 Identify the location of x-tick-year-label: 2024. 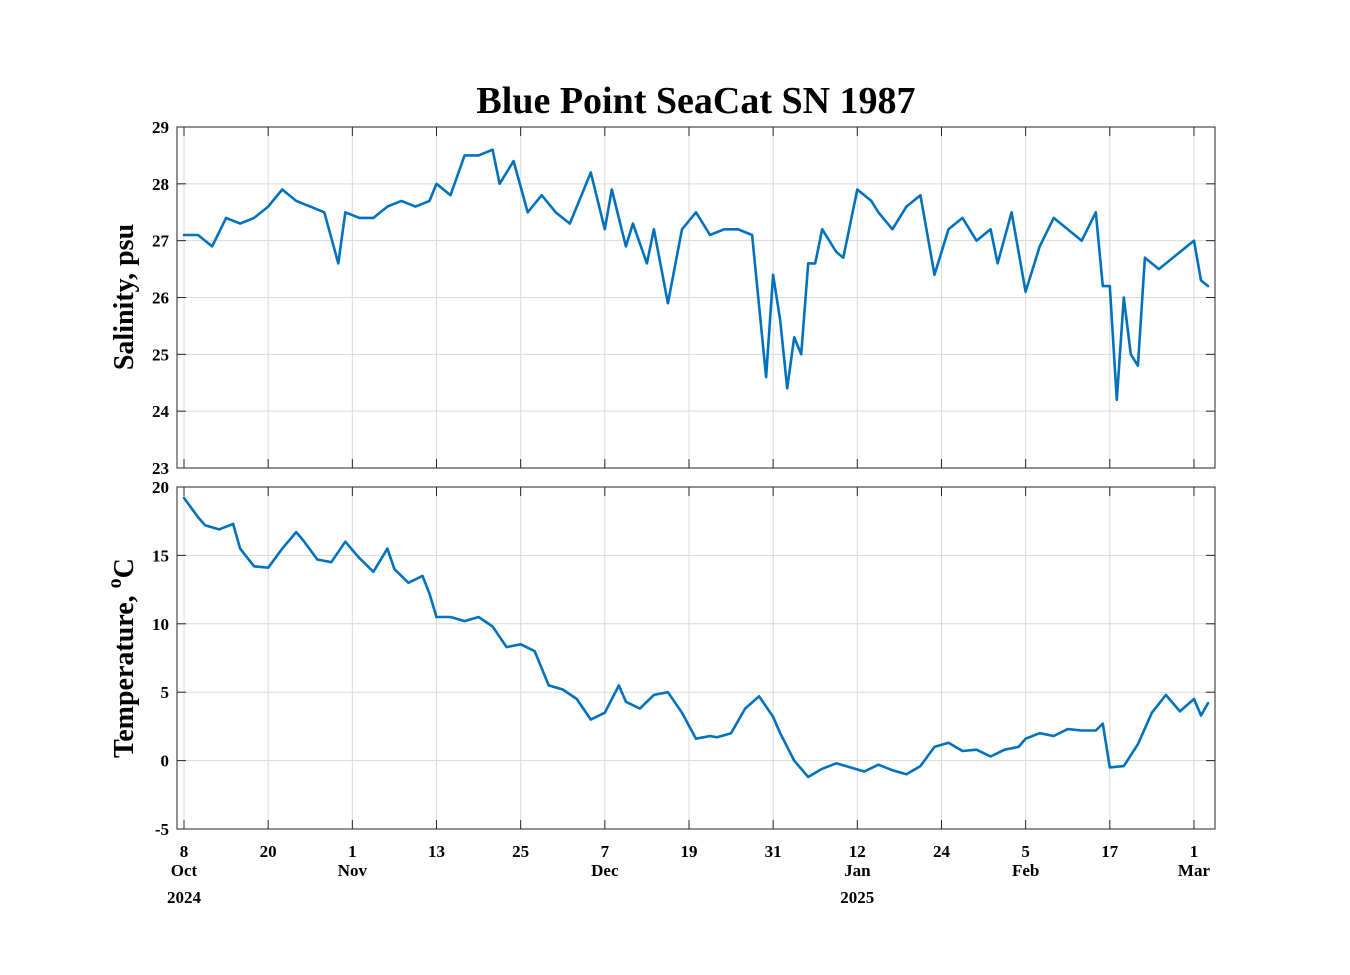
(184, 897).